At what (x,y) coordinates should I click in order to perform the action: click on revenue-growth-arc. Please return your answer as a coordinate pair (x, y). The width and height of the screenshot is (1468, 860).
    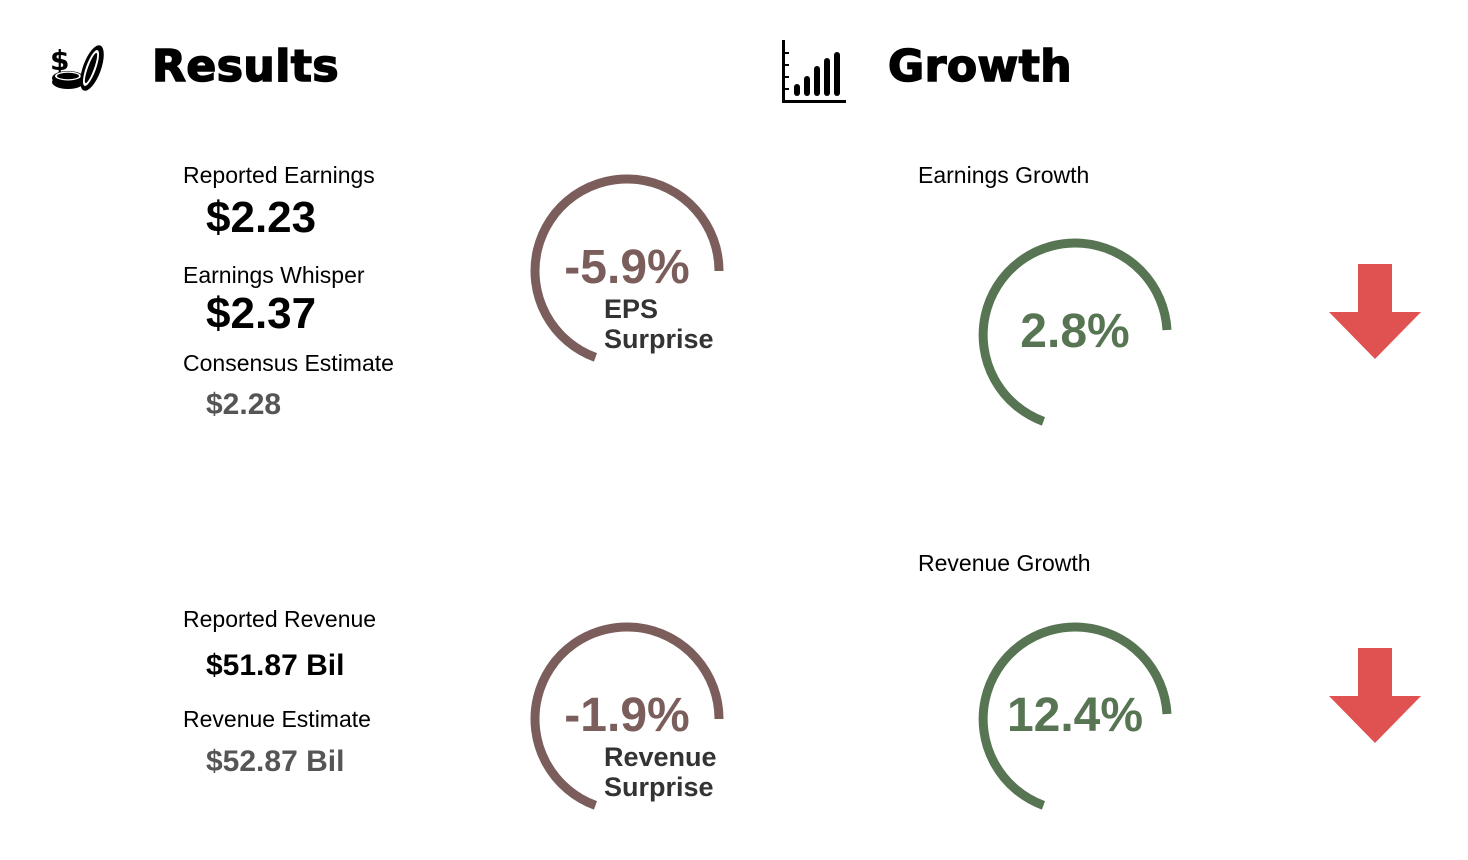
    Looking at the image, I should click on (1075, 716).